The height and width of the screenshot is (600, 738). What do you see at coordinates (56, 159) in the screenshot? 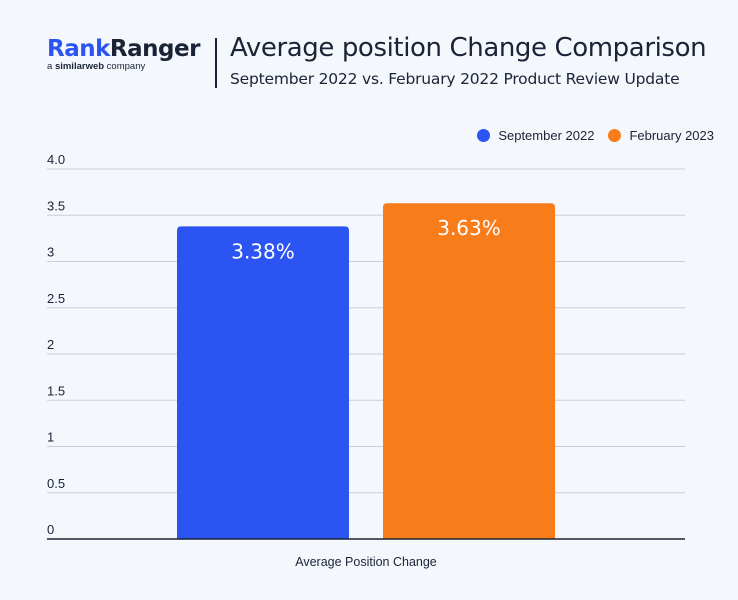
I see `y-tick-label: 4.0` at bounding box center [56, 159].